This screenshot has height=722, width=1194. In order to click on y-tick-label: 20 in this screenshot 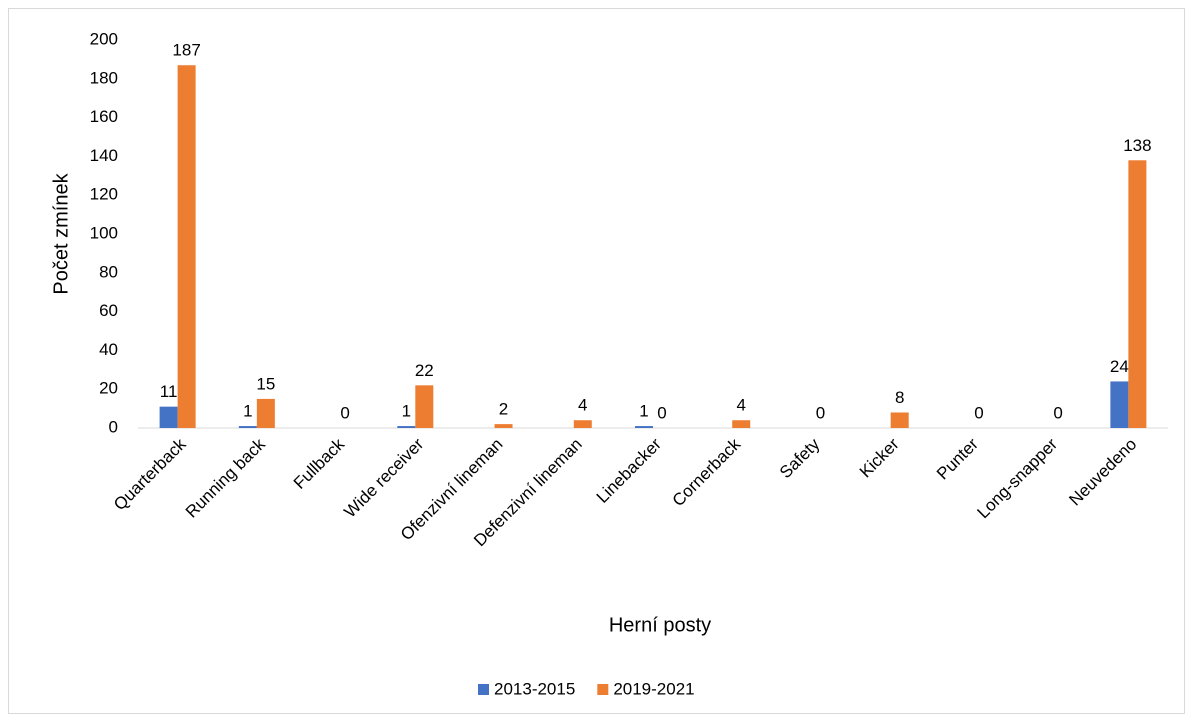, I will do `click(108, 388)`.